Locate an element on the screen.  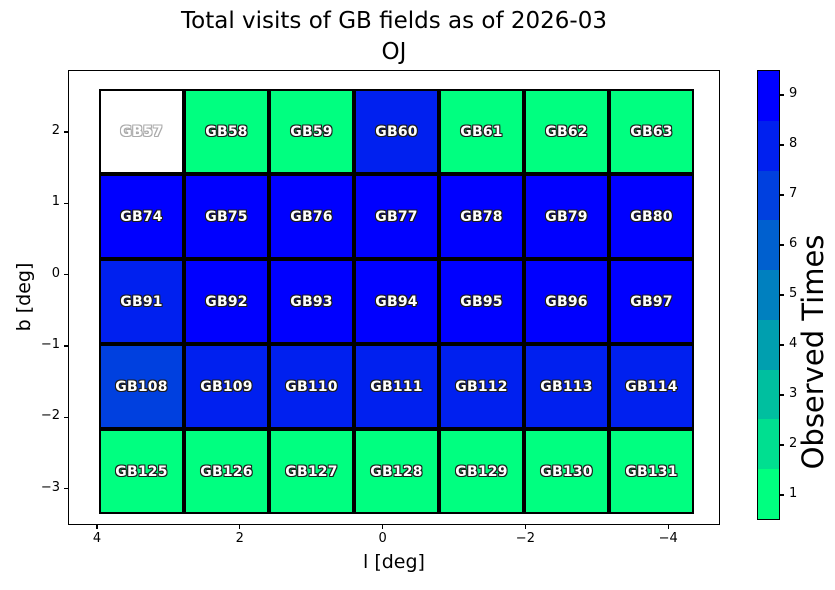
field-cell-label: GB75 is located at coordinates (226, 216).